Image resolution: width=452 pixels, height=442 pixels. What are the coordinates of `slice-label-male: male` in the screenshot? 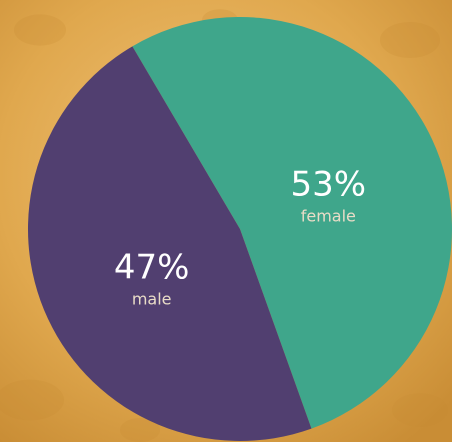 It's located at (152, 298).